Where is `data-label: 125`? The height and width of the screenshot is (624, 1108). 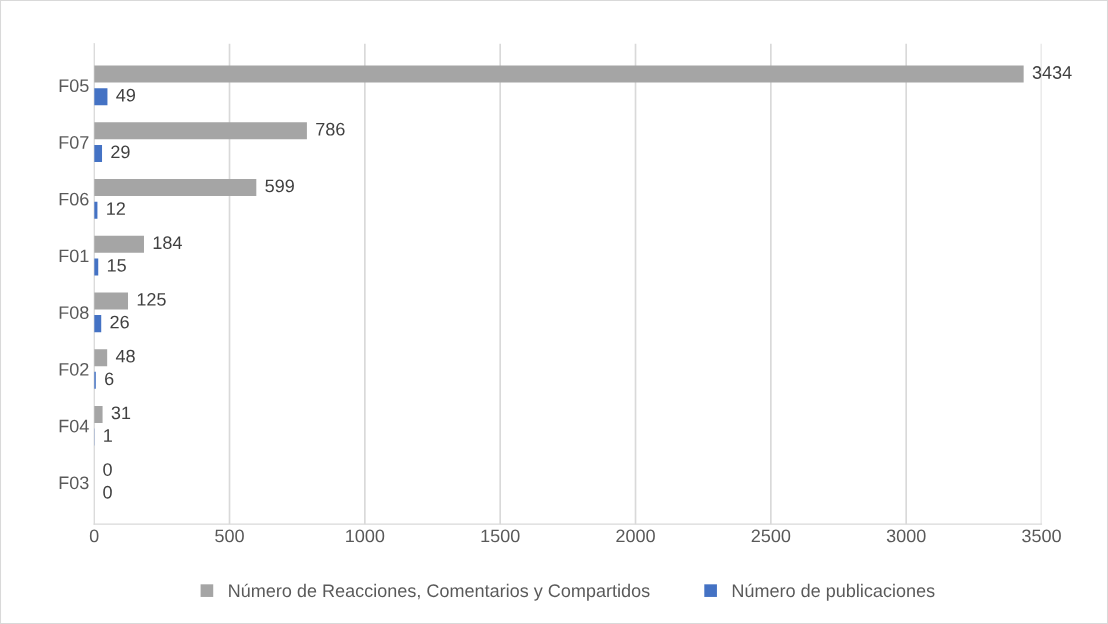 data-label: 125 is located at coordinates (151, 299).